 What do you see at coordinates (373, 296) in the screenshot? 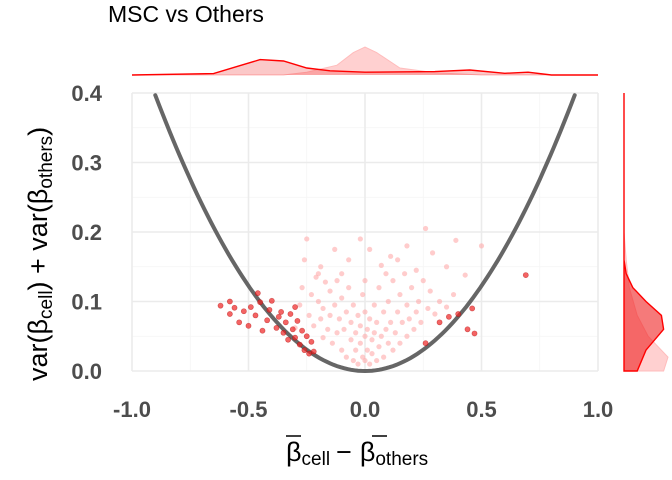
I see `points-layer` at bounding box center [373, 296].